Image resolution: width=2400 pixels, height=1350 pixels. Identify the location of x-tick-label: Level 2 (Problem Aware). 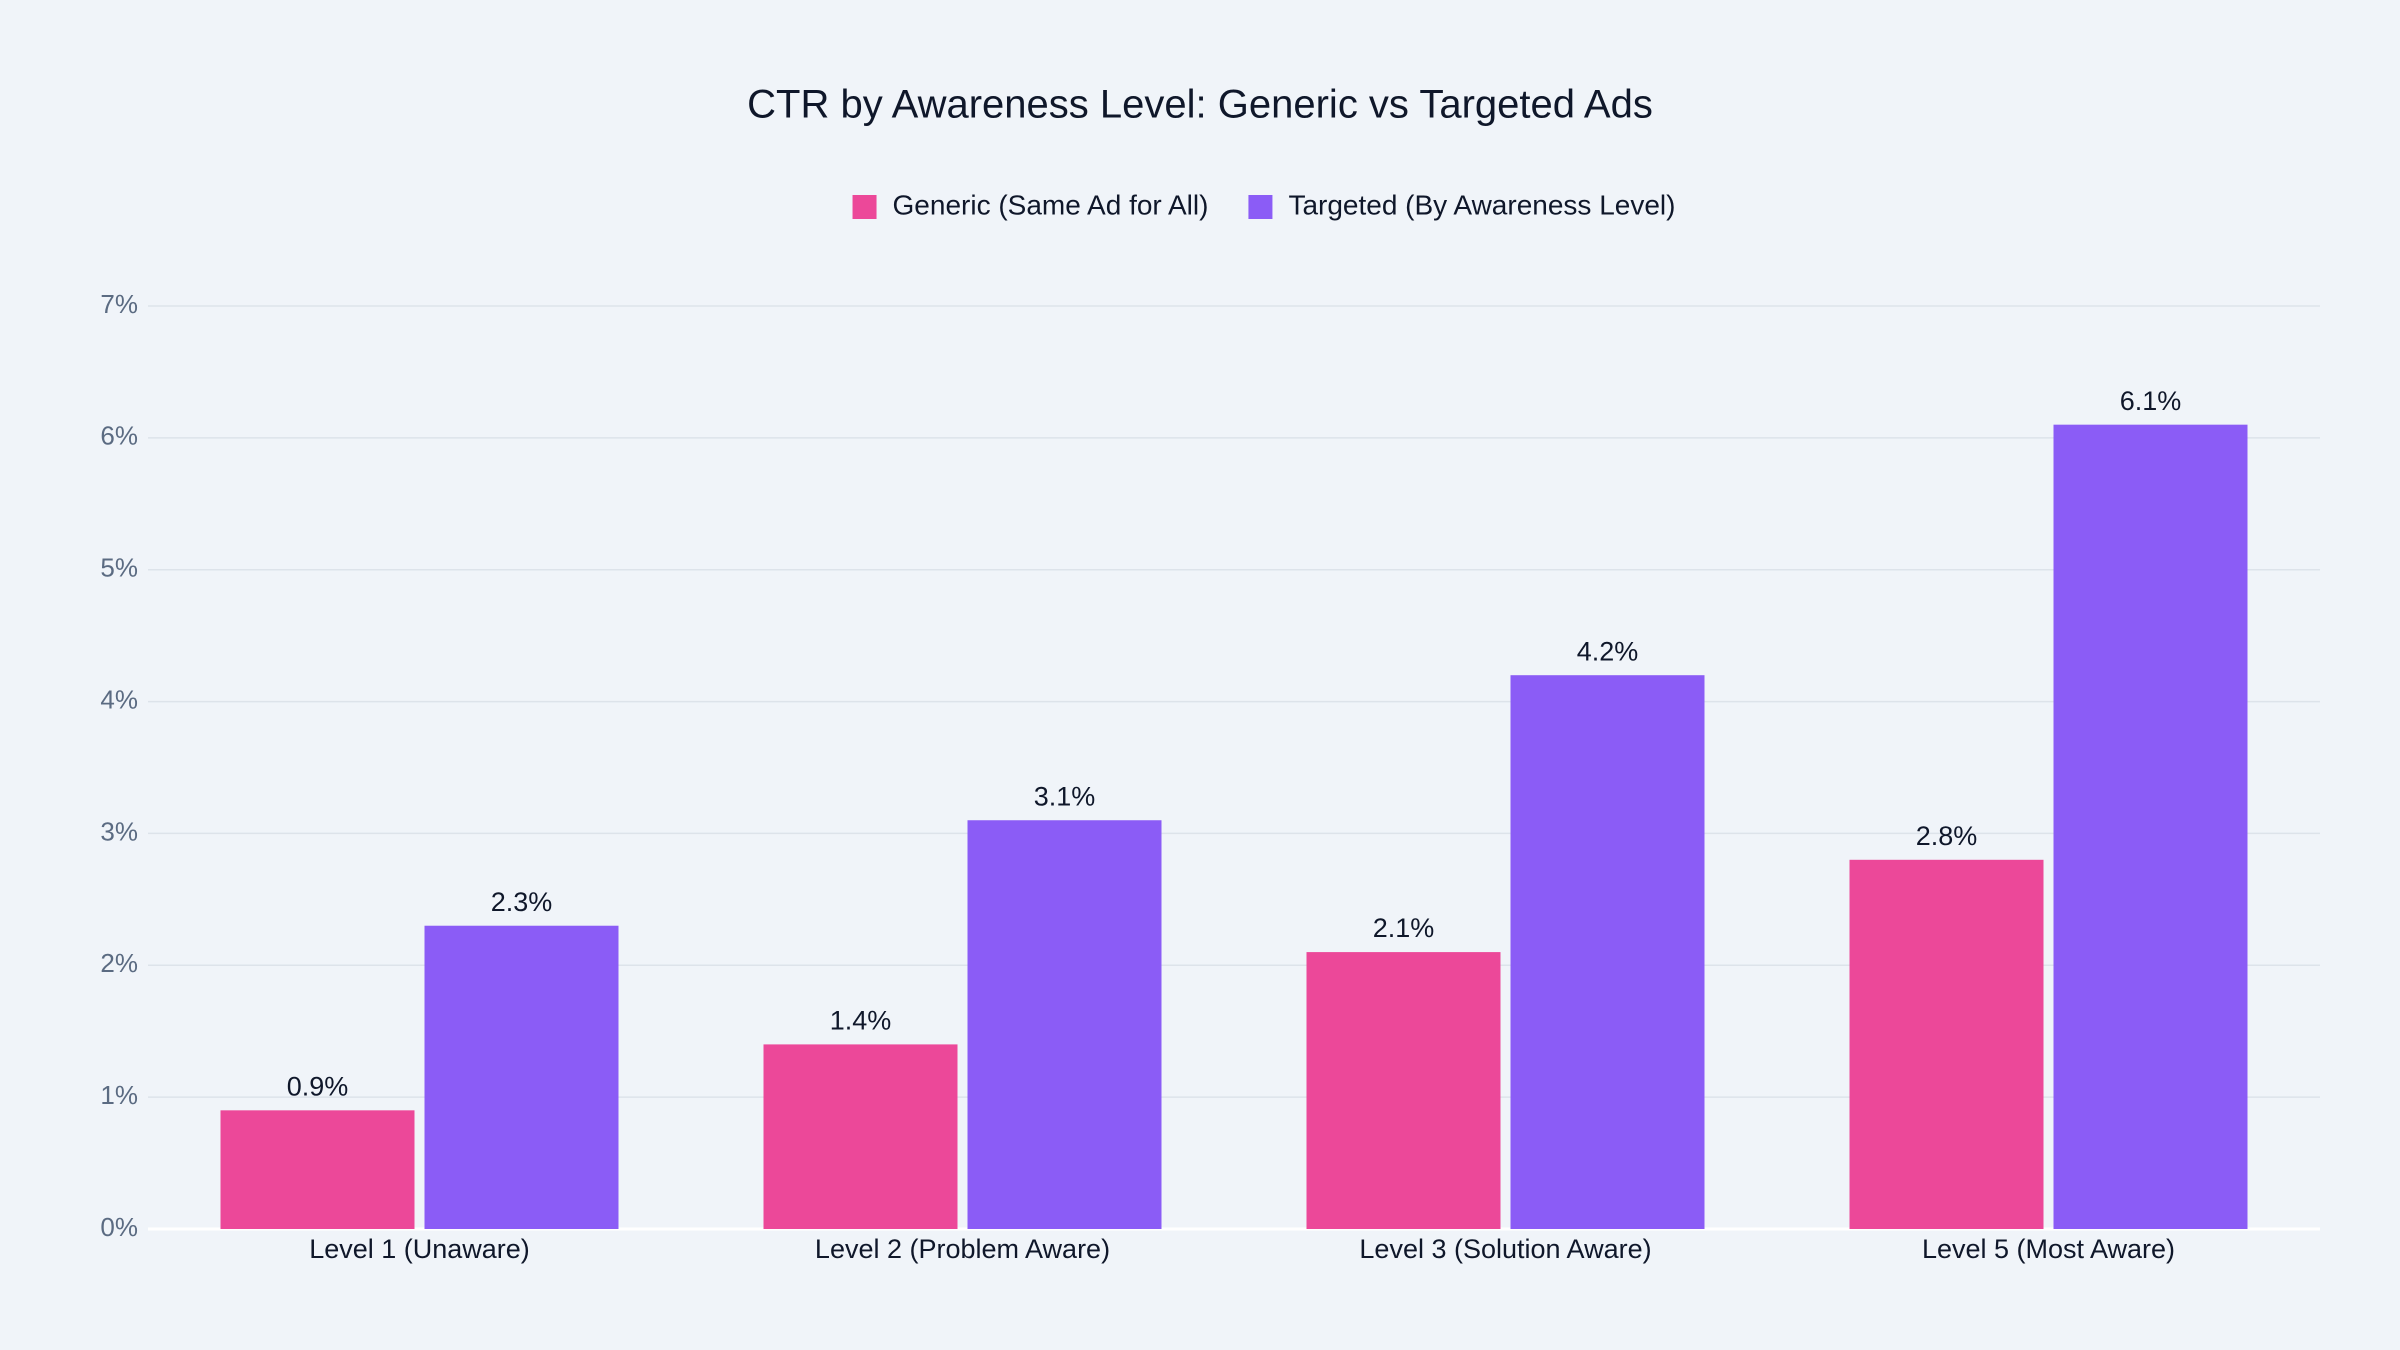
(962, 1249).